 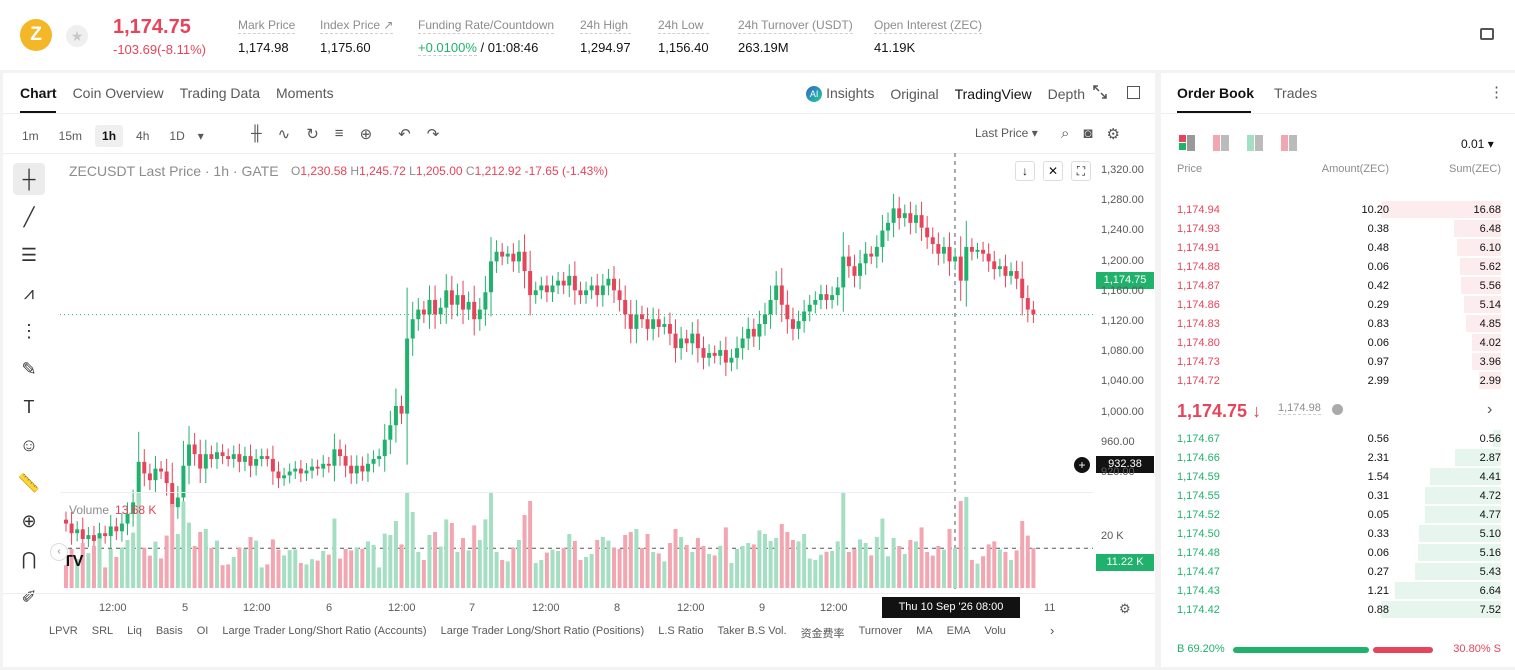 I want to click on pencil-icon: ✐, so click(x=29, y=597).